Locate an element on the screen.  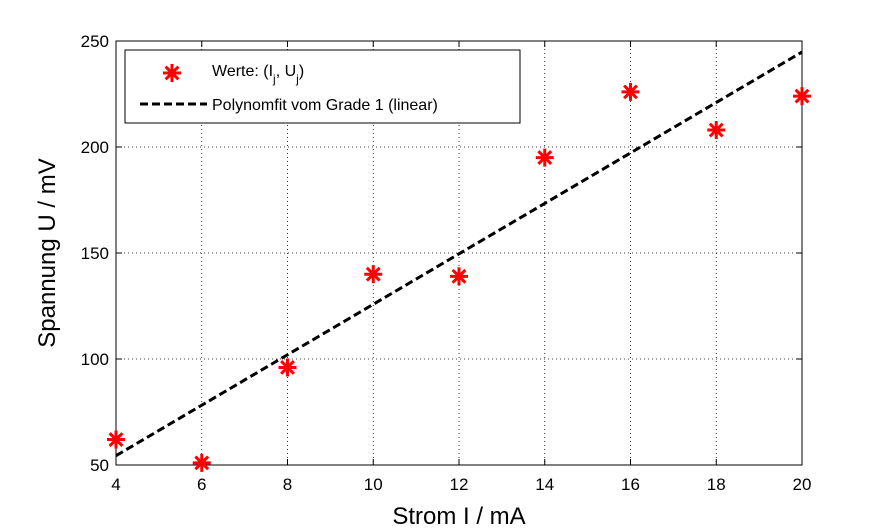
legend-box is located at coordinates (322, 86).